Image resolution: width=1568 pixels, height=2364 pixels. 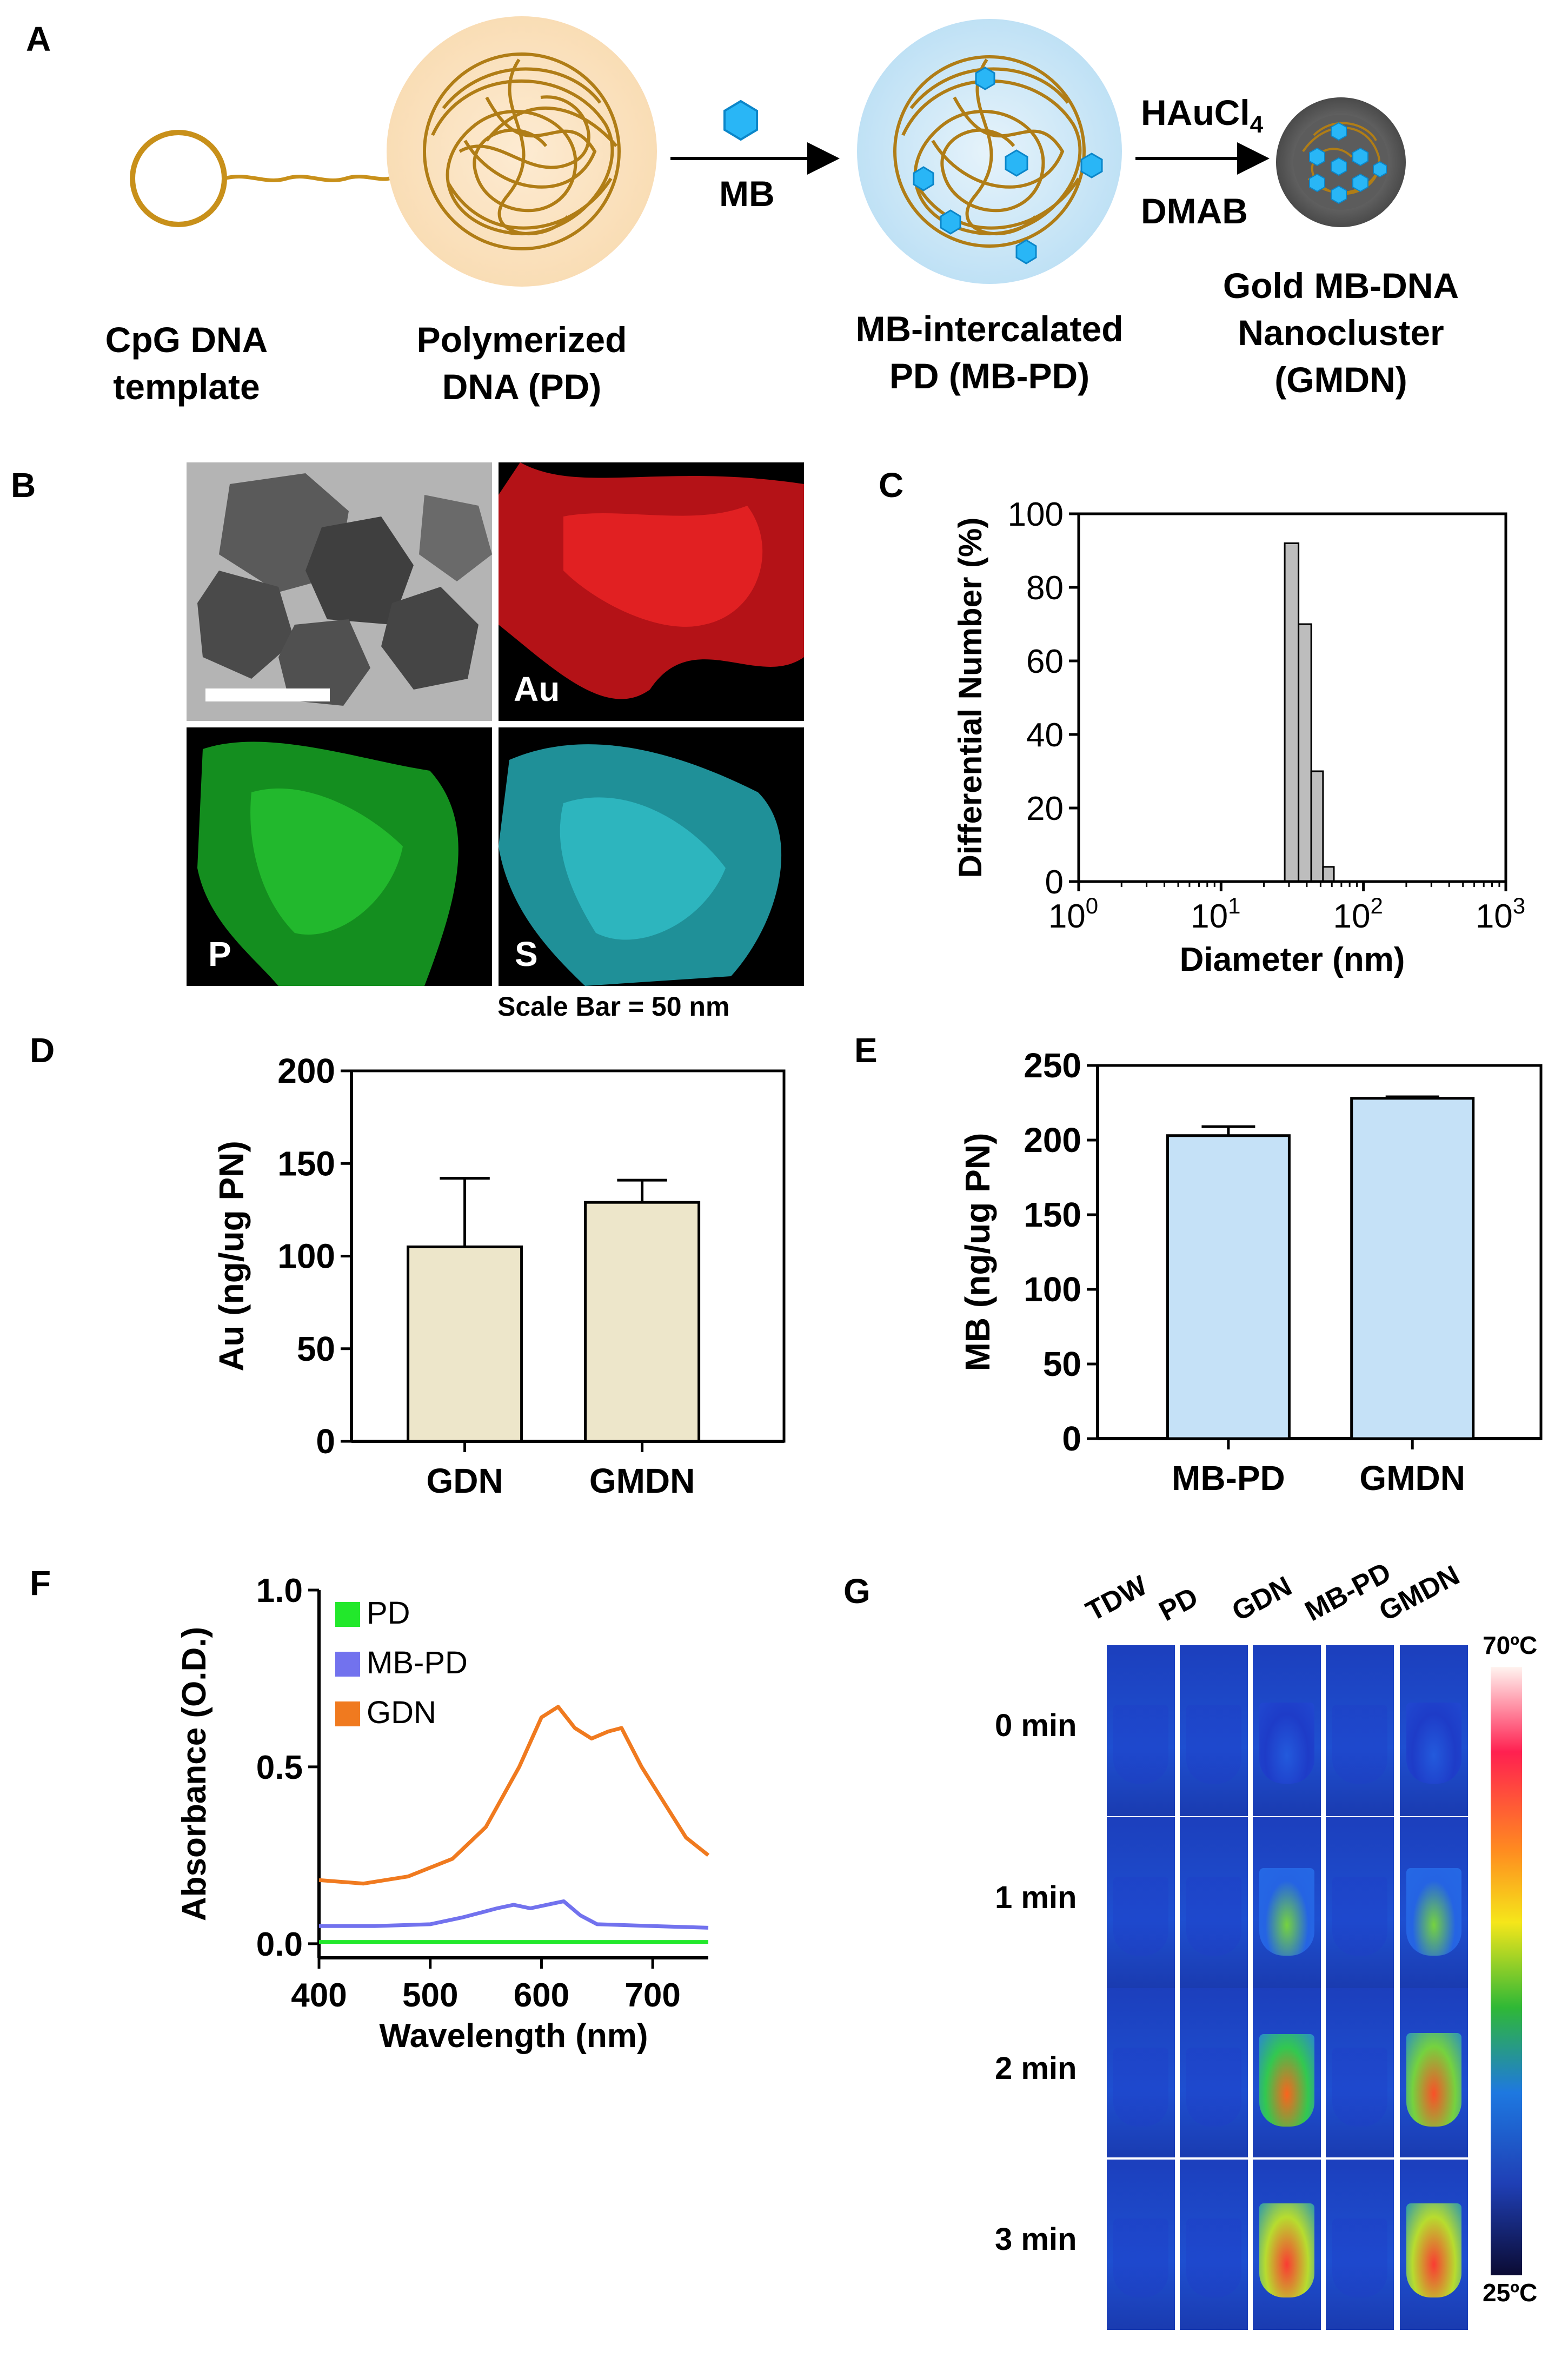 What do you see at coordinates (1412, 1269) in the screenshot?
I see `bar-gmdn` at bounding box center [1412, 1269].